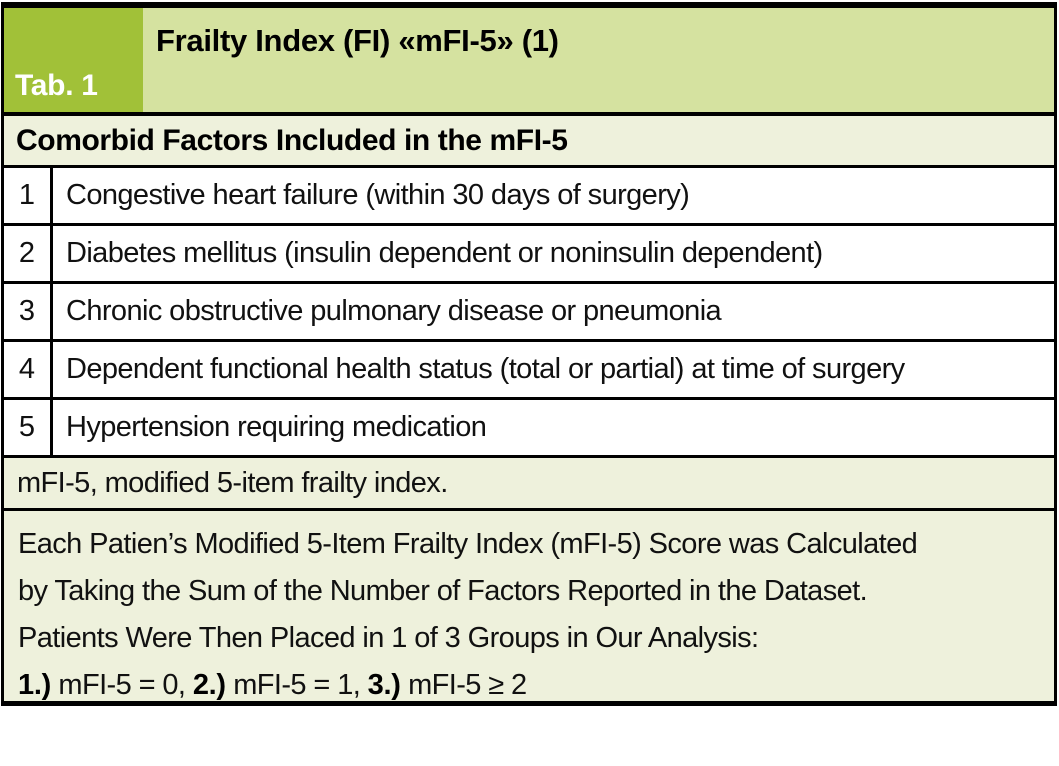  I want to click on table-row: 5 Hypertension requiring medication, so click(529, 429).